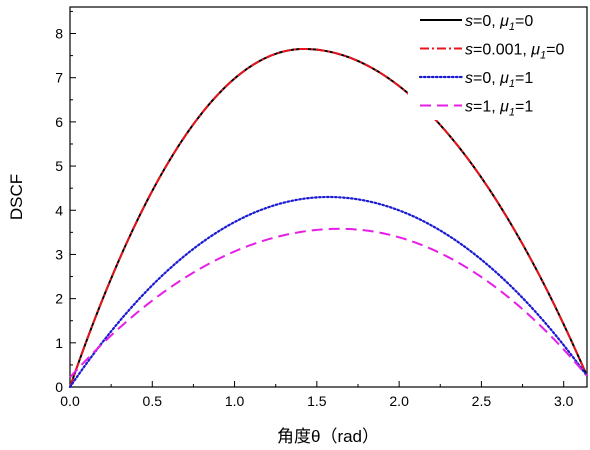 The height and width of the screenshot is (450, 590). I want to click on x-axis-ticks: 0.0 0.5 1.0 1.5 2.0 2.5 3.0, so click(317, 395).